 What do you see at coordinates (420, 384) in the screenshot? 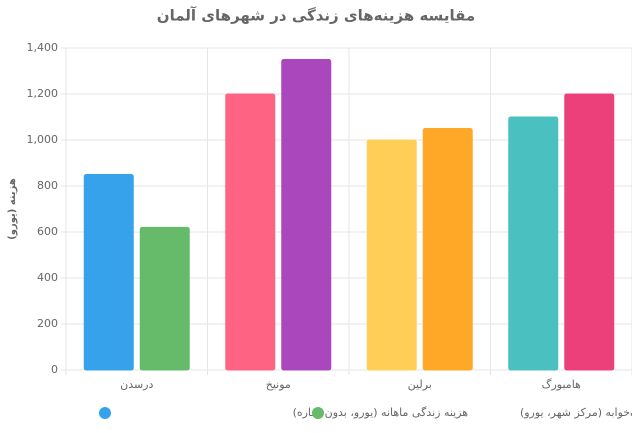
I see `x-tick-label: برلین` at bounding box center [420, 384].